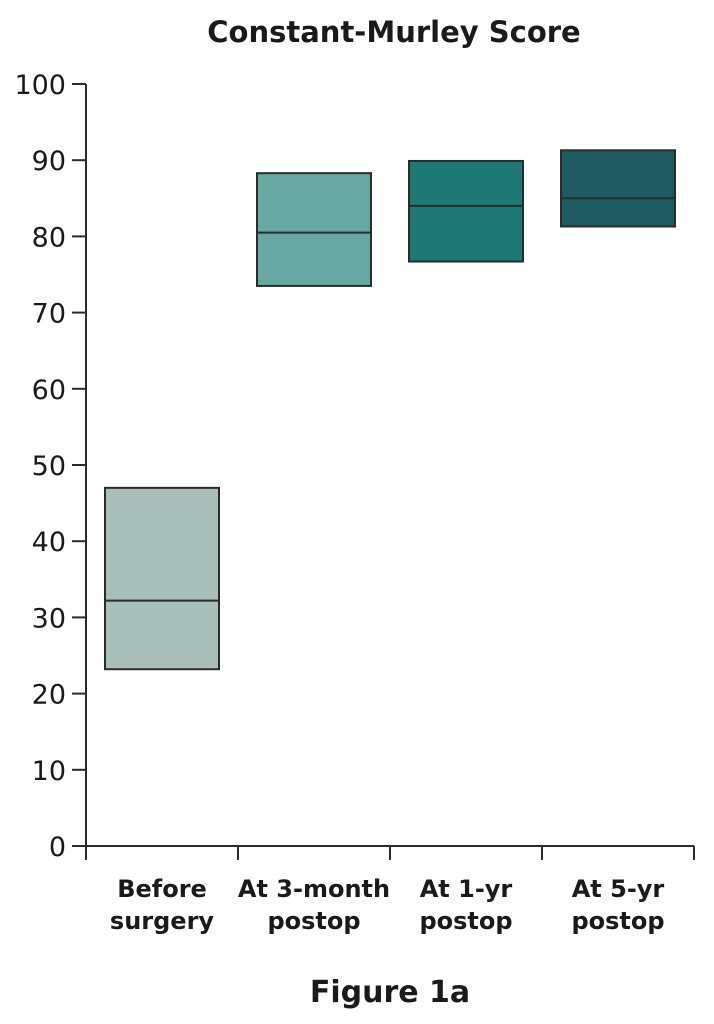 The width and height of the screenshot is (714, 1024). What do you see at coordinates (49, 390) in the screenshot?
I see `y-tick-label: 60` at bounding box center [49, 390].